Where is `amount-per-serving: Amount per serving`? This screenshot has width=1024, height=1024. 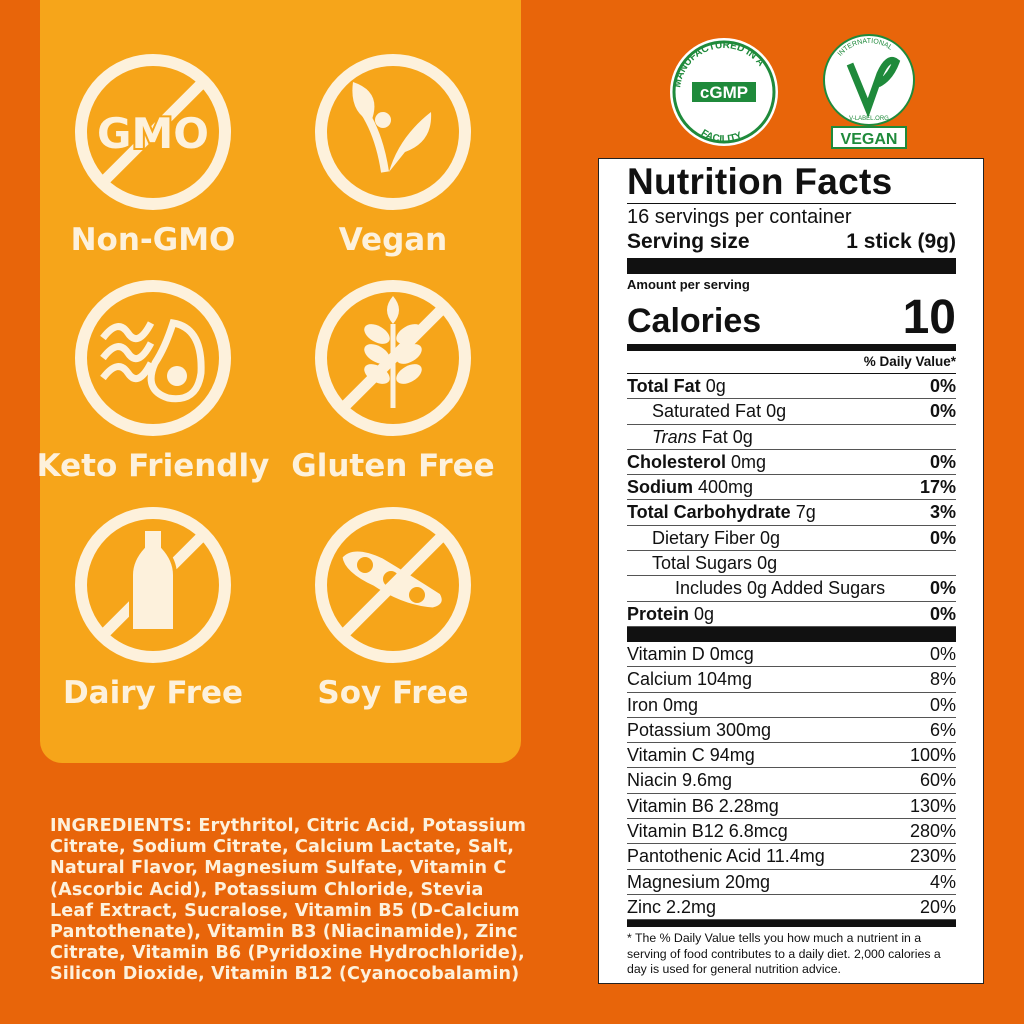 amount-per-serving: Amount per serving is located at coordinates (688, 284).